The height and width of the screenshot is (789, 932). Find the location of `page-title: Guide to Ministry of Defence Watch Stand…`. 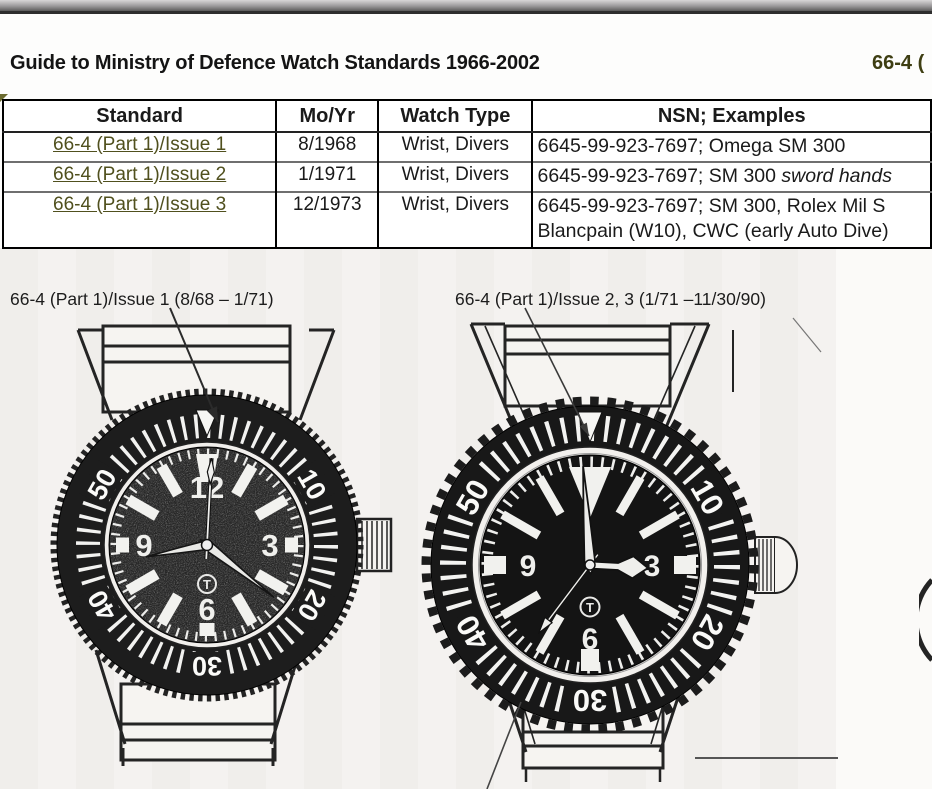

page-title: Guide to Ministry of Defence Watch Stand… is located at coordinates (275, 63).